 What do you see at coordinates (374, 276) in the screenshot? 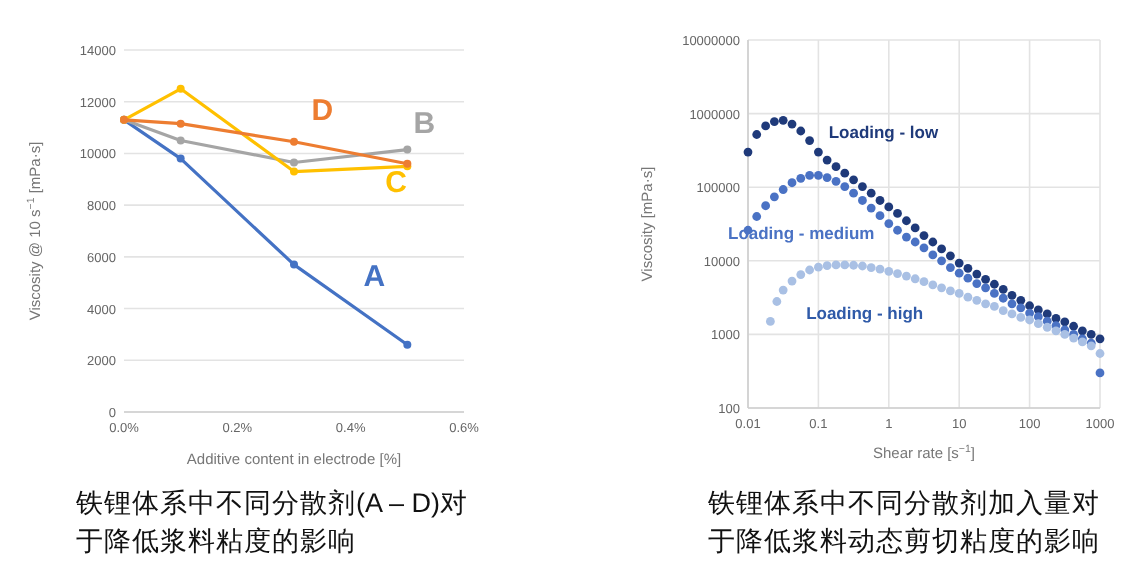
I see `series-label: A` at bounding box center [374, 276].